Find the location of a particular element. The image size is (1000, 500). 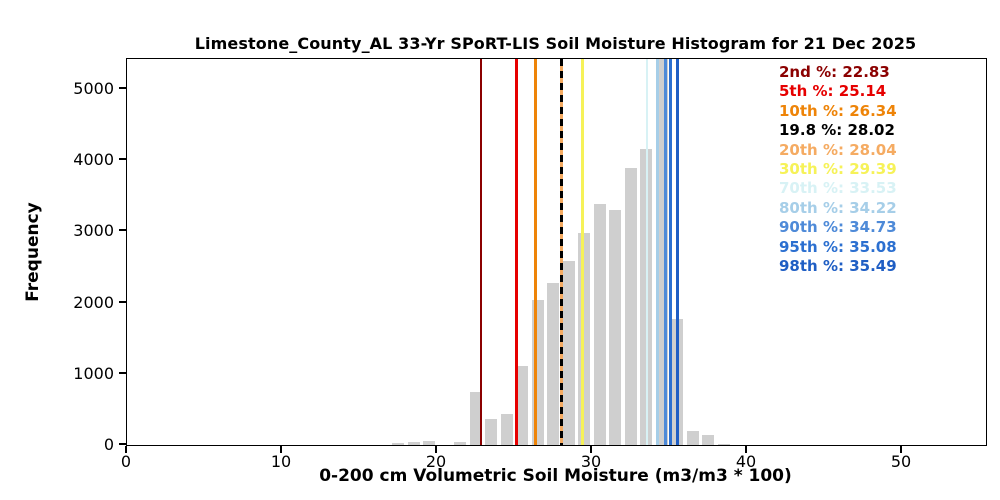

y-tick-label: 5000 is located at coordinates (93, 88).